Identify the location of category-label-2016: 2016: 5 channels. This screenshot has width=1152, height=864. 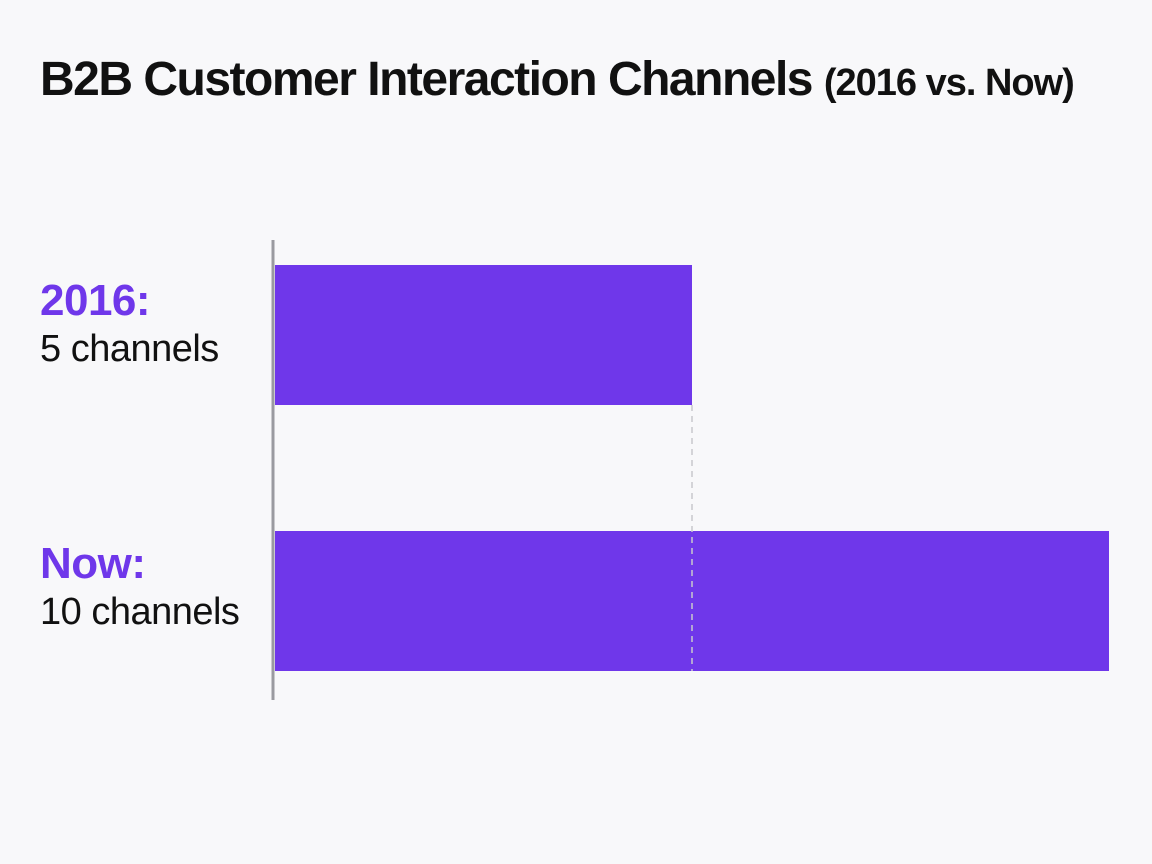
(129, 324).